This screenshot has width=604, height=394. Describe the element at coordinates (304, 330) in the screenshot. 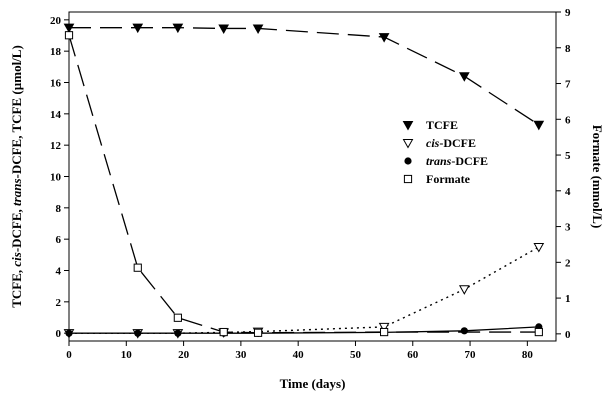

I see `series-line` at that location.